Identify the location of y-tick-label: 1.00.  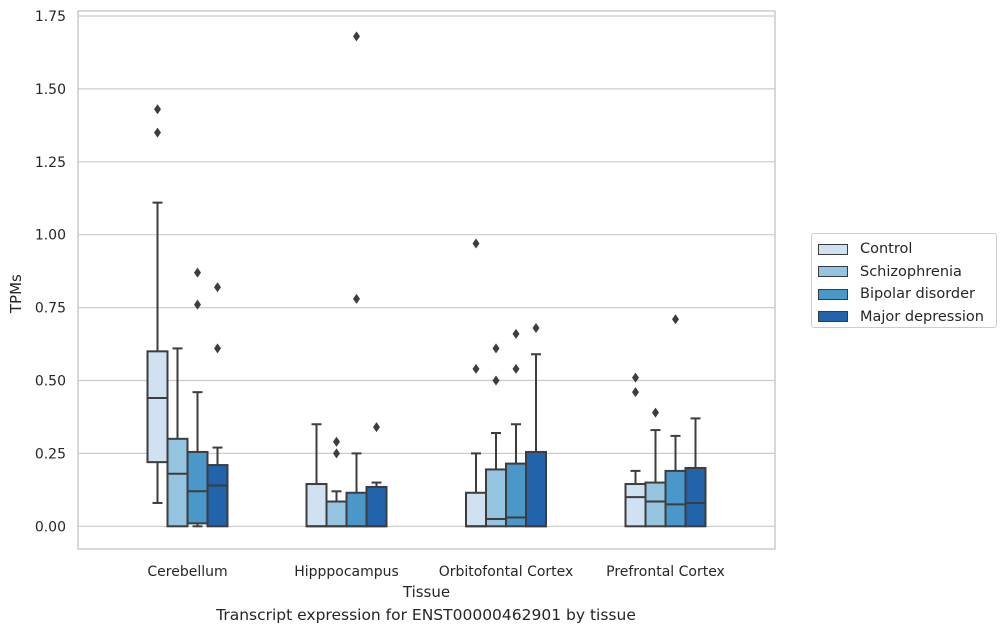
(50, 236).